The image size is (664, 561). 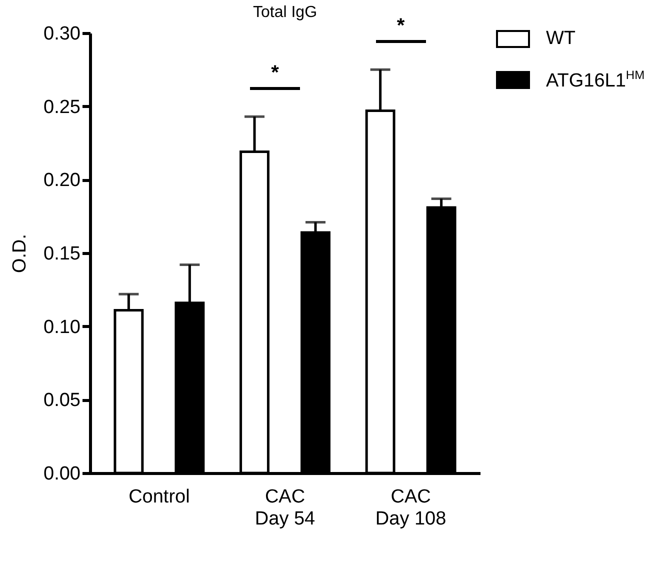 I want to click on x-tick-label: Control, so click(x=159, y=497).